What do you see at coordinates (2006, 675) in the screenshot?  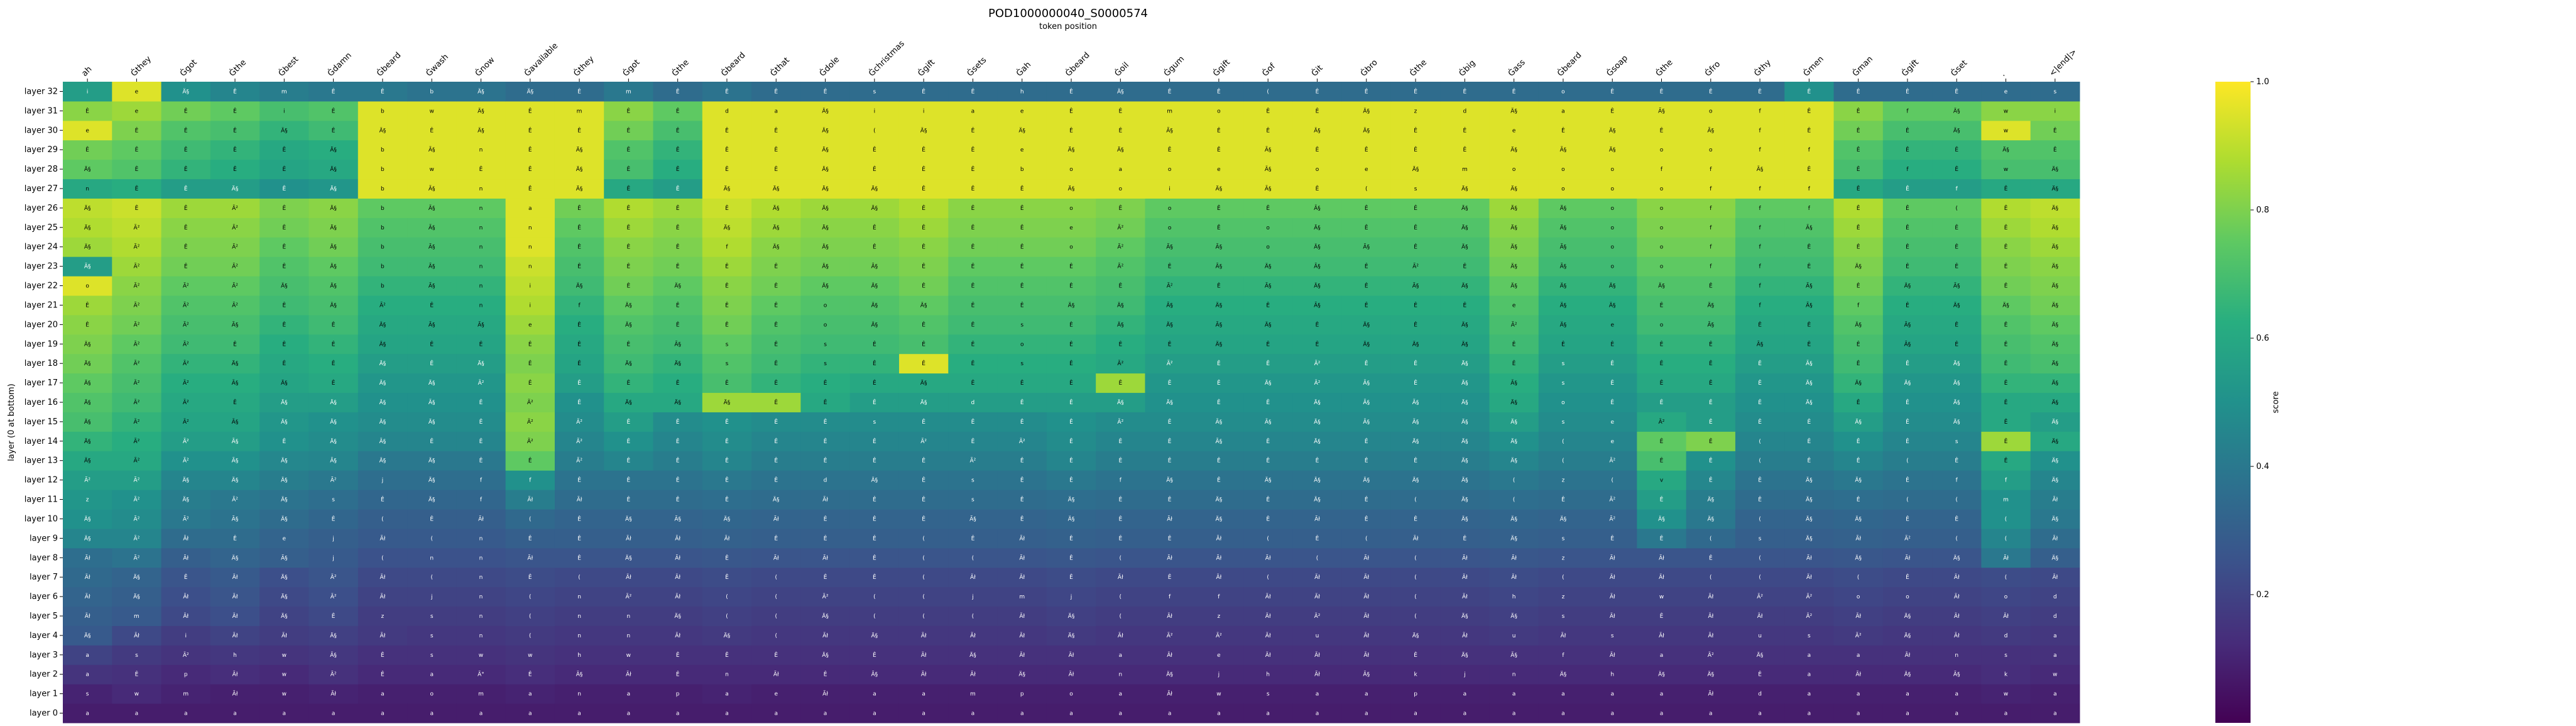 I see `cell-label: k` at bounding box center [2006, 675].